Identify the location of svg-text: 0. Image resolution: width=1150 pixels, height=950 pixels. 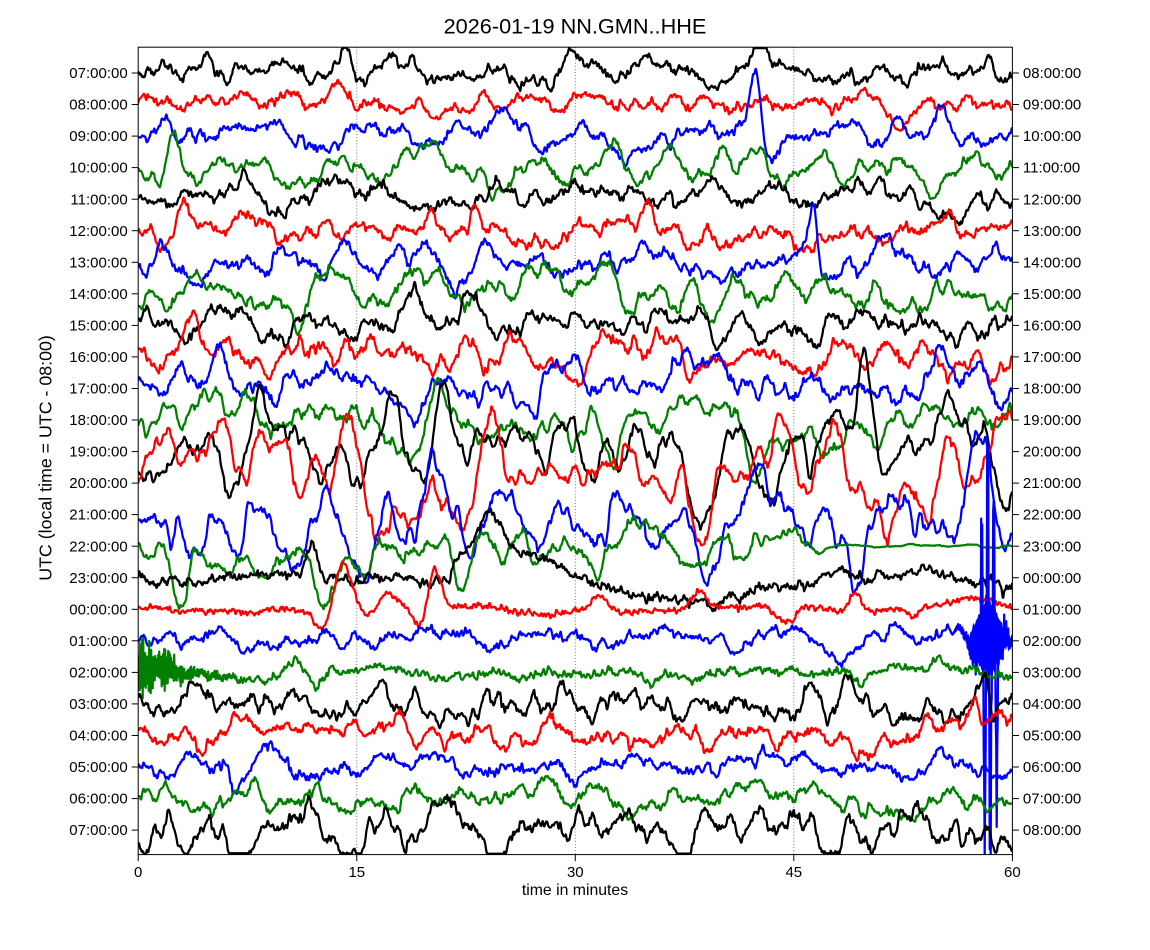
(138, 872).